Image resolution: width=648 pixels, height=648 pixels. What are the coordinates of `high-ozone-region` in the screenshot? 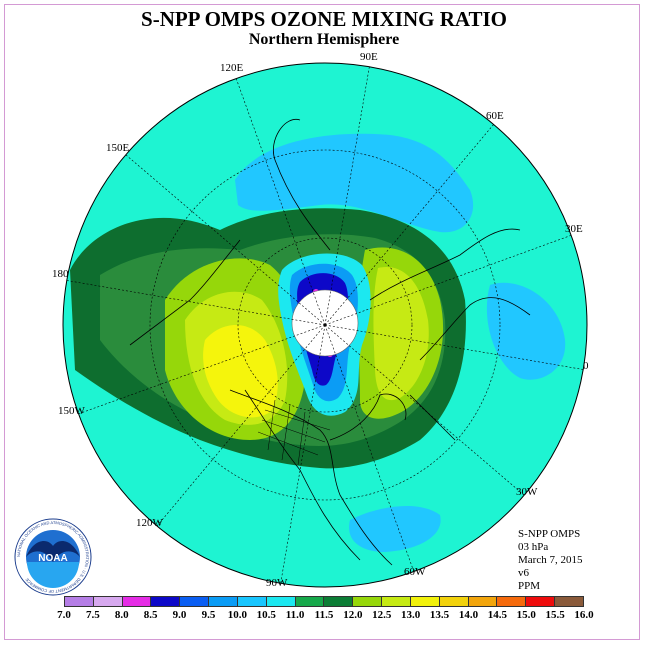 It's located at (240, 371).